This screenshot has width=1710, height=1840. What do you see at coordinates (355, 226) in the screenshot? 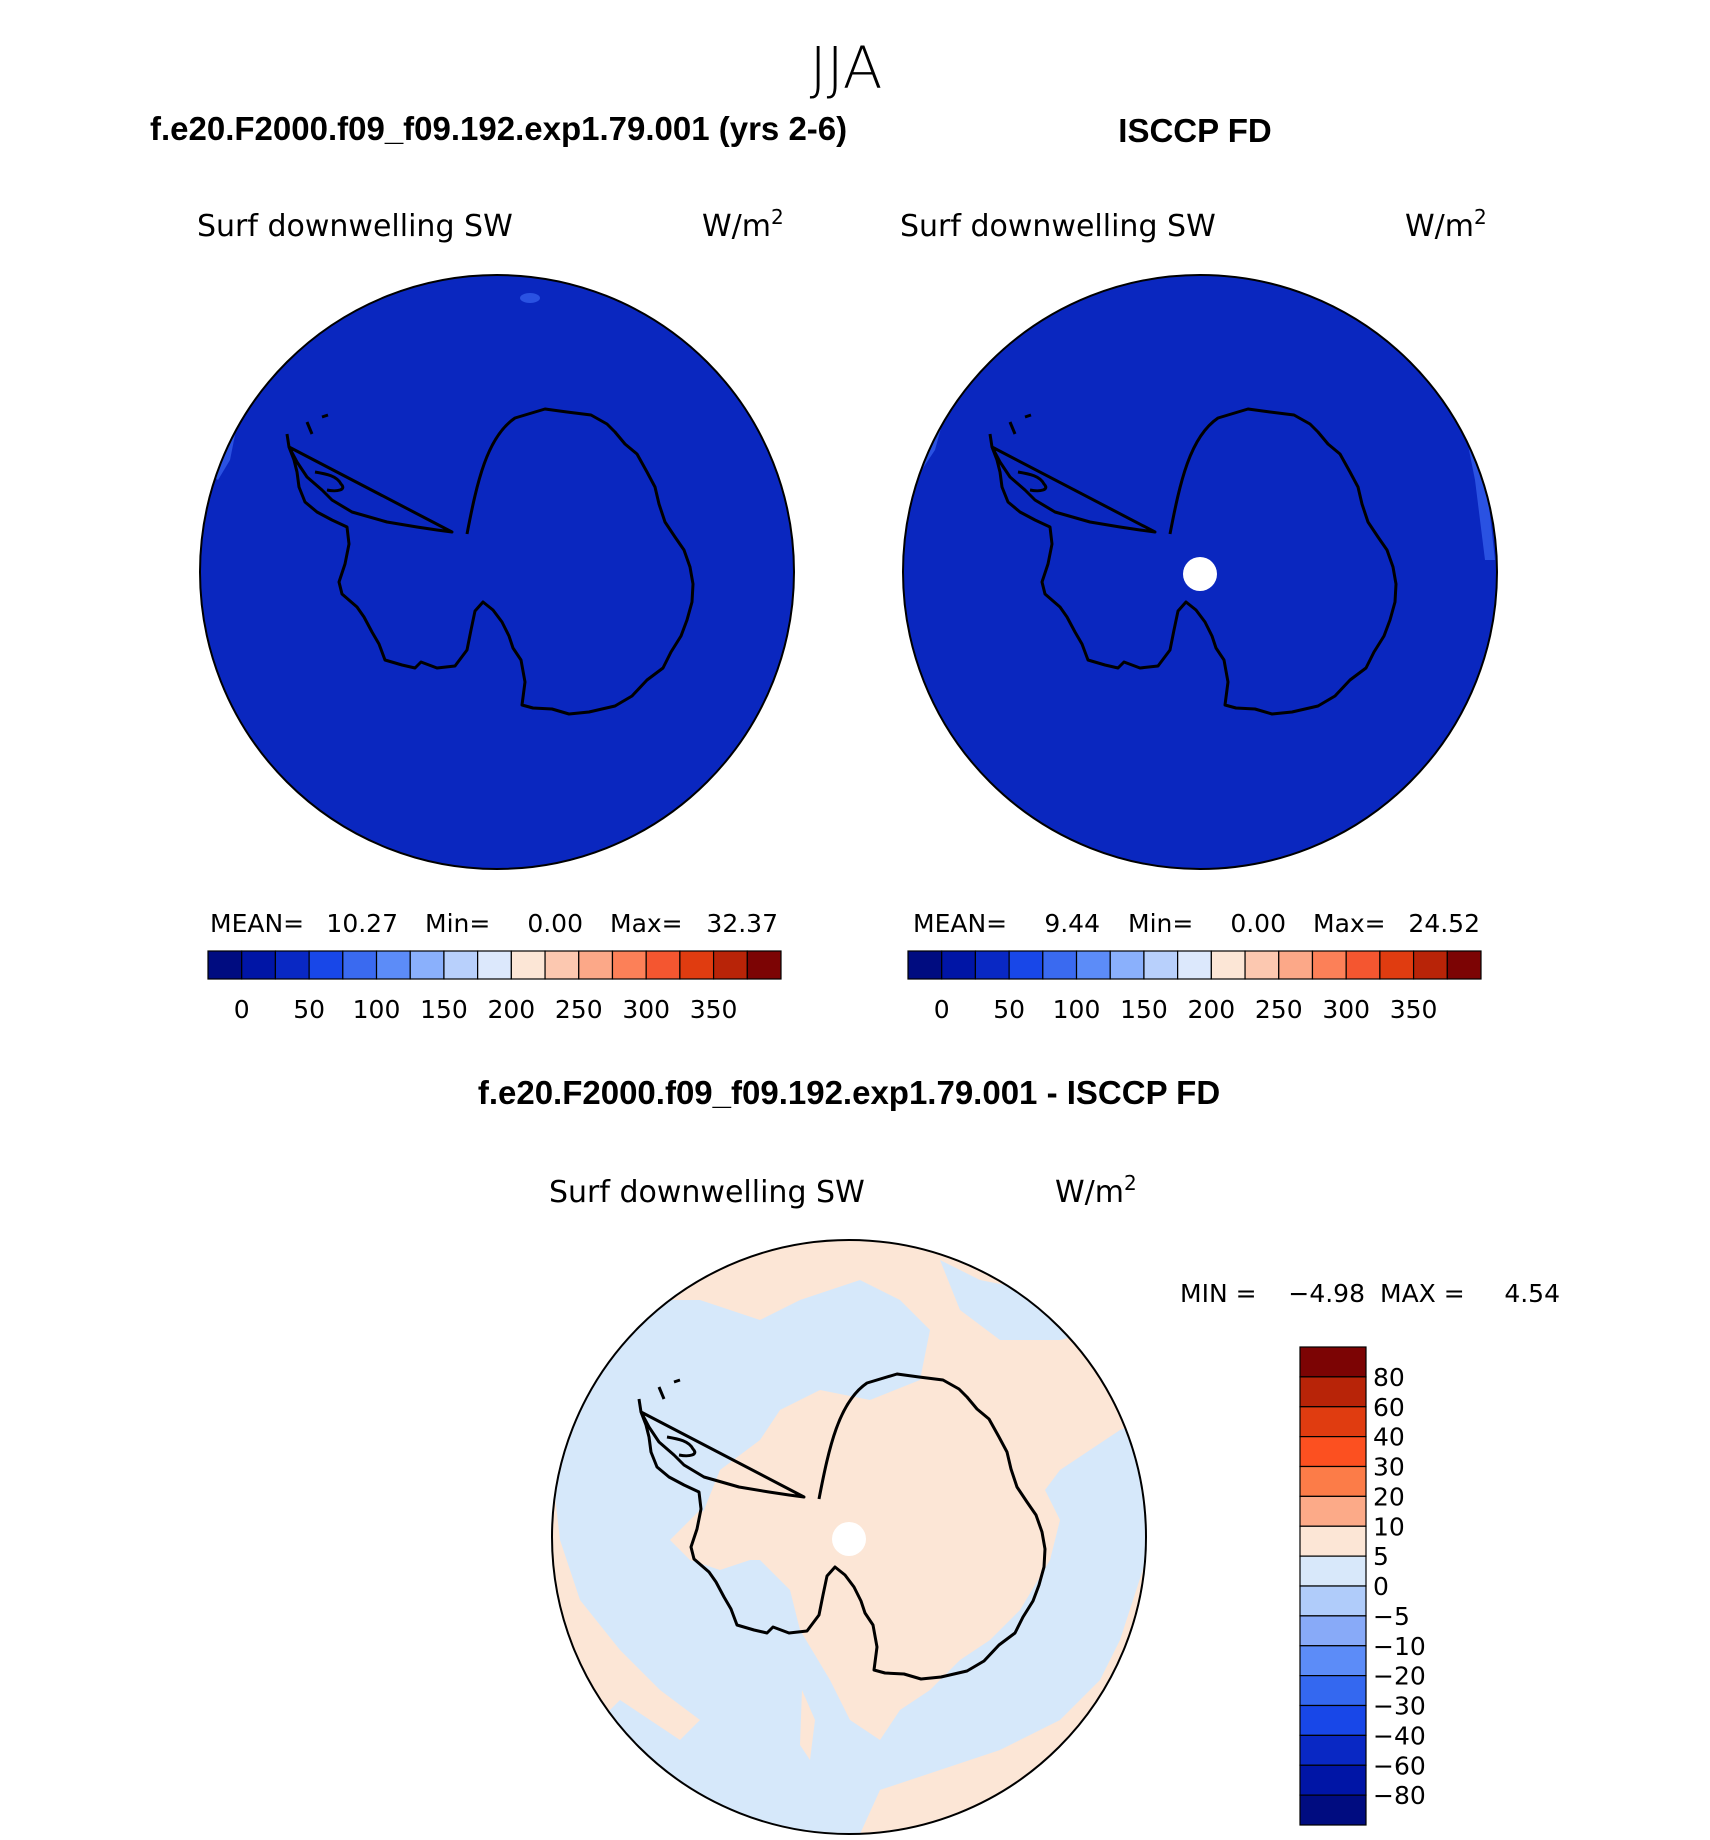
I see `left-variable-label: Surf downwelling SW` at bounding box center [355, 226].